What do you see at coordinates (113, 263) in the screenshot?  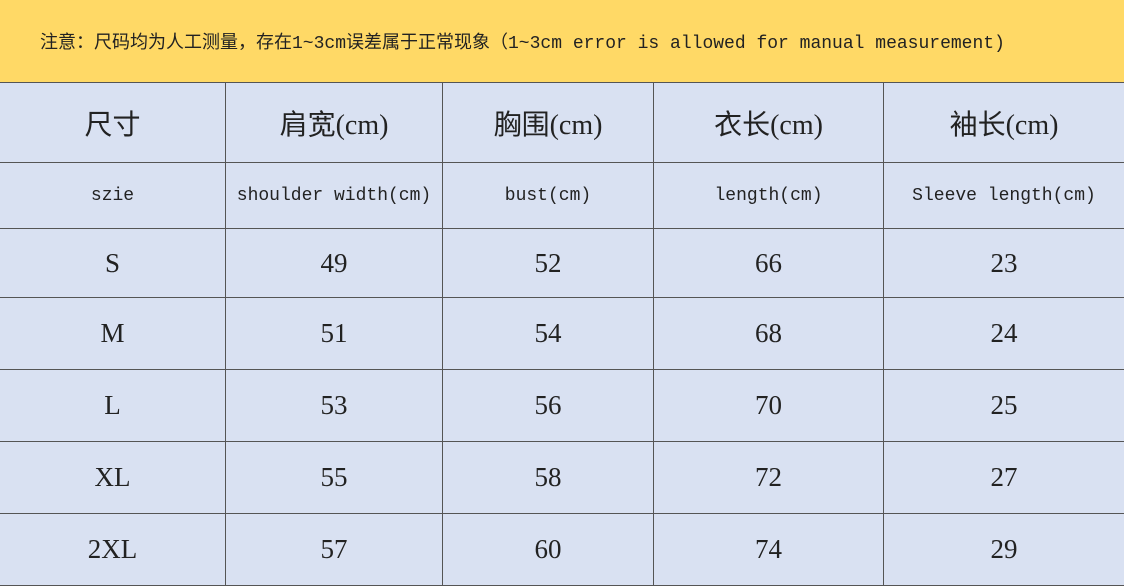 I see `table-cell: S` at bounding box center [113, 263].